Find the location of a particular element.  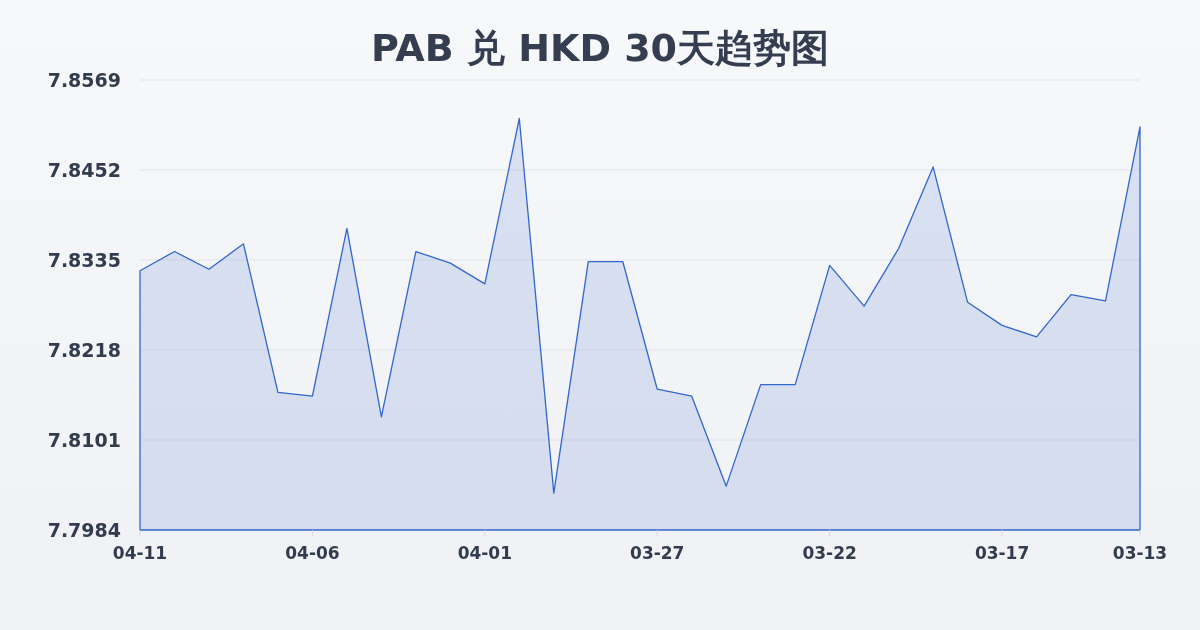

x-tick-label: 04-11 is located at coordinates (140, 553).